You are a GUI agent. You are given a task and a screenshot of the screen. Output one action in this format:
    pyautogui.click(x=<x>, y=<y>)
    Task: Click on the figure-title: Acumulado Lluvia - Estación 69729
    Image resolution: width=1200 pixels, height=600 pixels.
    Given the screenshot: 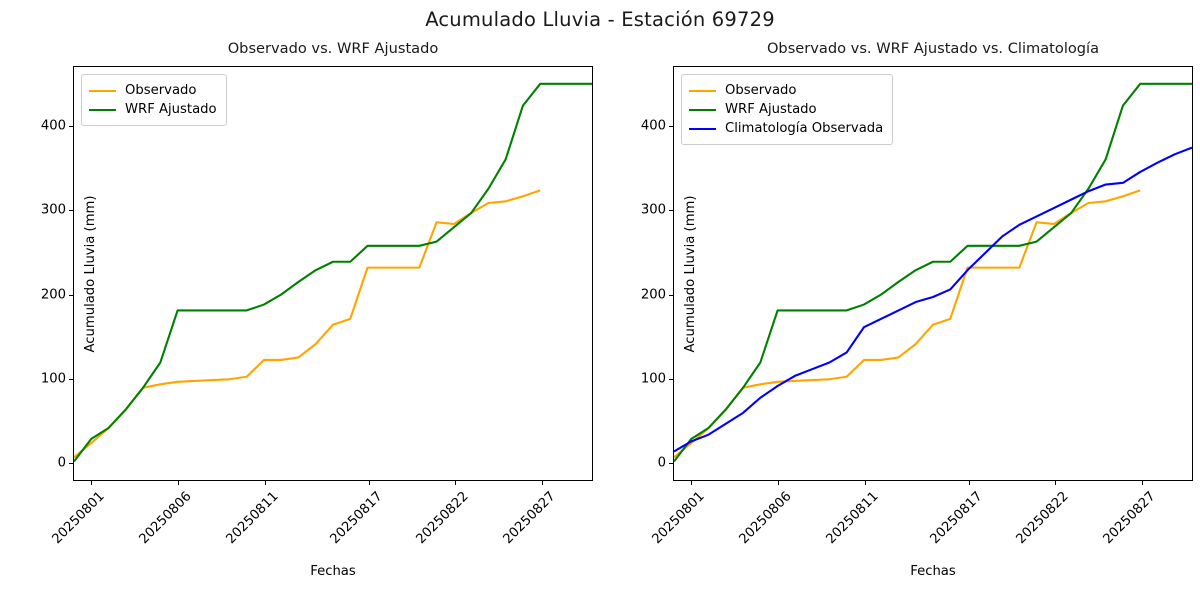 What is the action you would take?
    pyautogui.click(x=600, y=19)
    